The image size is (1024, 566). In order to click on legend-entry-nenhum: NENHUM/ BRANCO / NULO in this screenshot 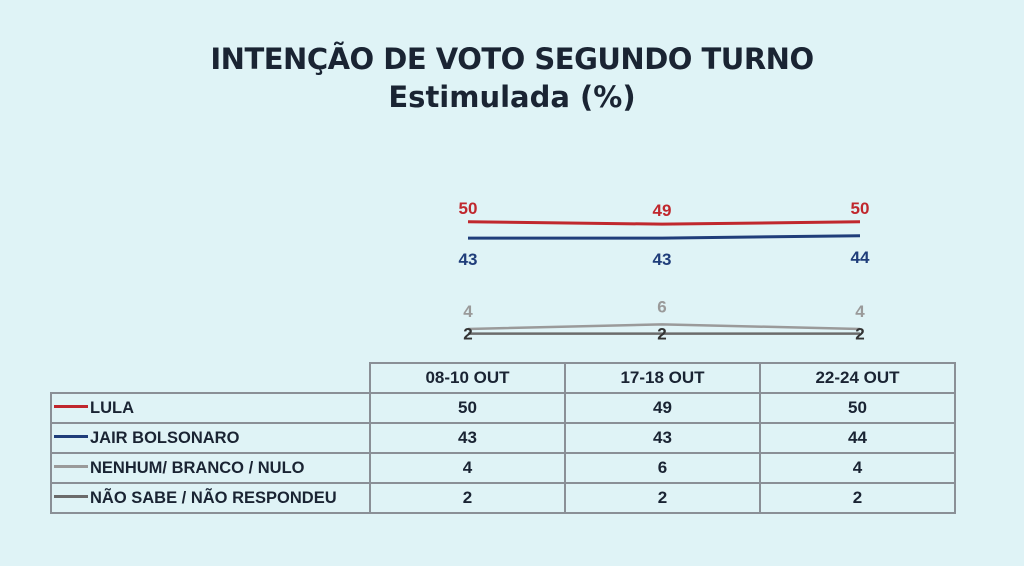, I will do `click(210, 468)`.